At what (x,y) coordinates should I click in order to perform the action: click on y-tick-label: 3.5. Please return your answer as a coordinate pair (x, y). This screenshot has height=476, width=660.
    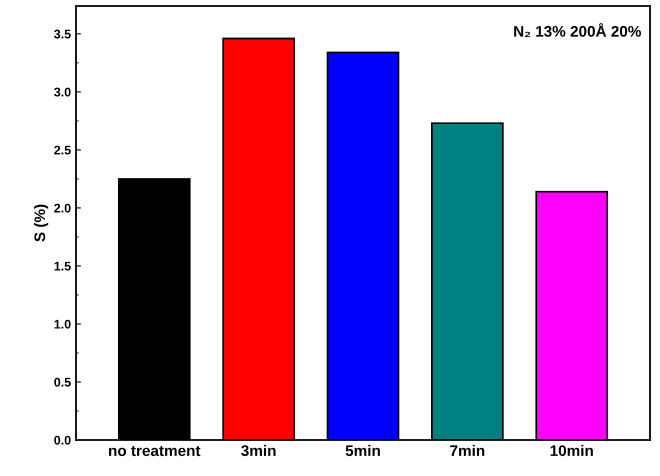
    Looking at the image, I should click on (62, 34).